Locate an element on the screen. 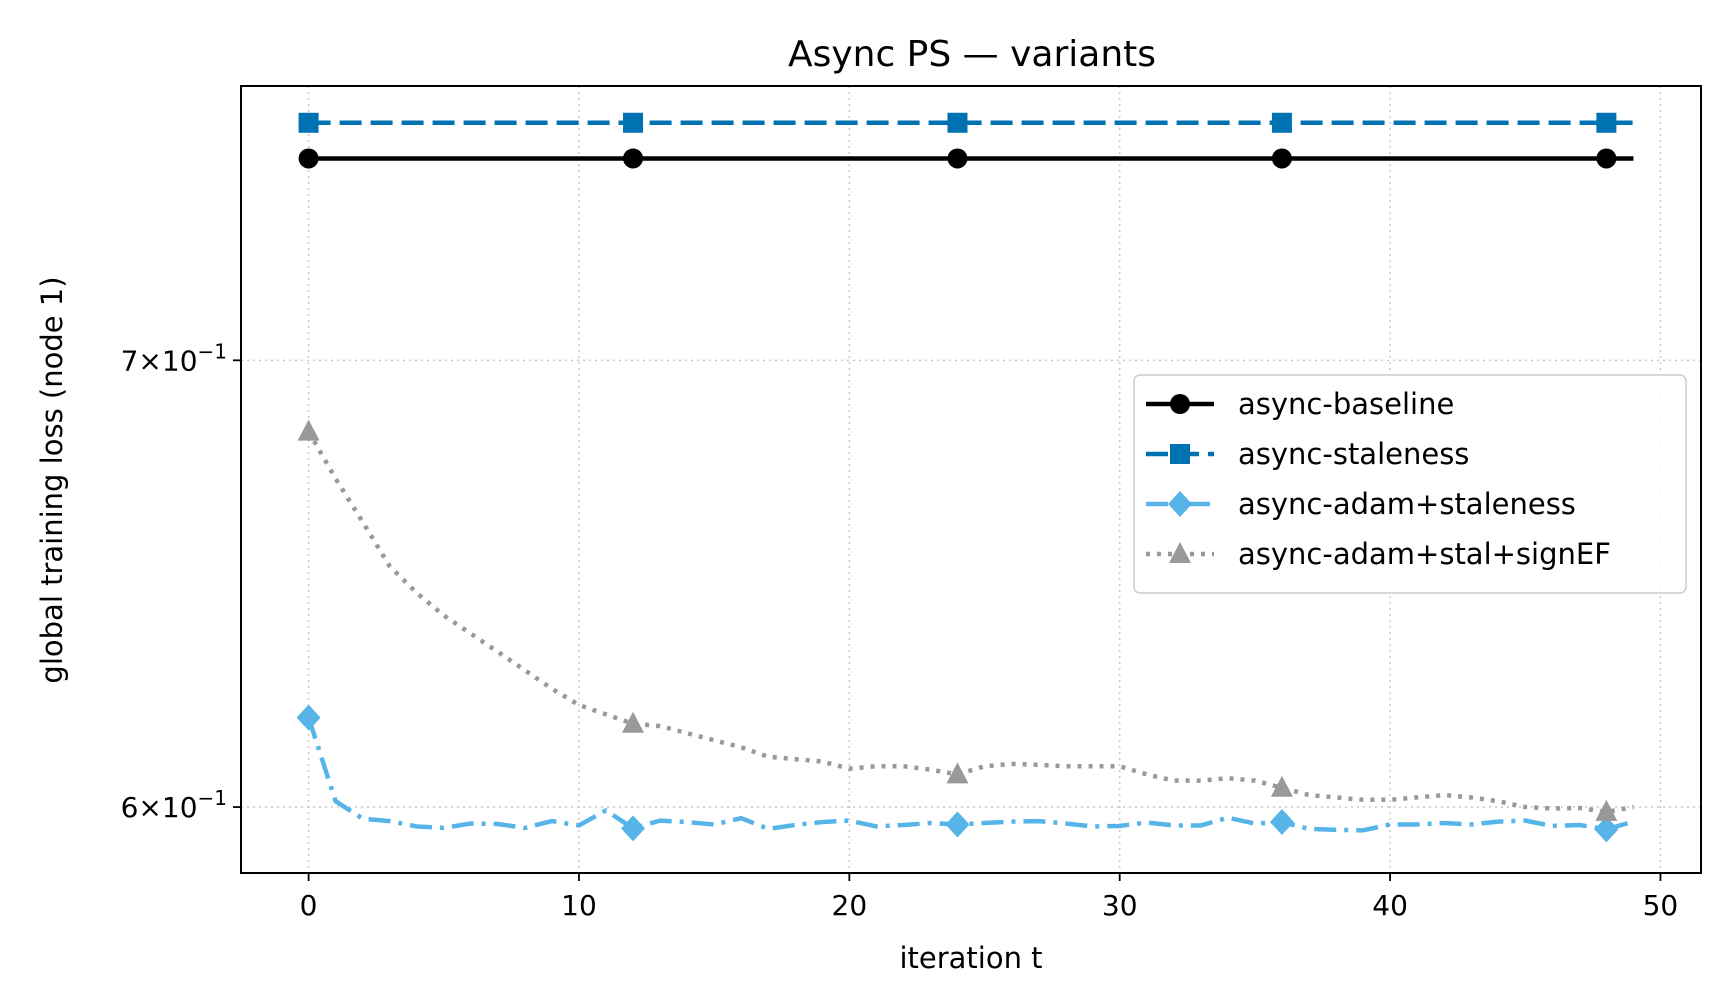  series-async-staleness is located at coordinates (966, 122).